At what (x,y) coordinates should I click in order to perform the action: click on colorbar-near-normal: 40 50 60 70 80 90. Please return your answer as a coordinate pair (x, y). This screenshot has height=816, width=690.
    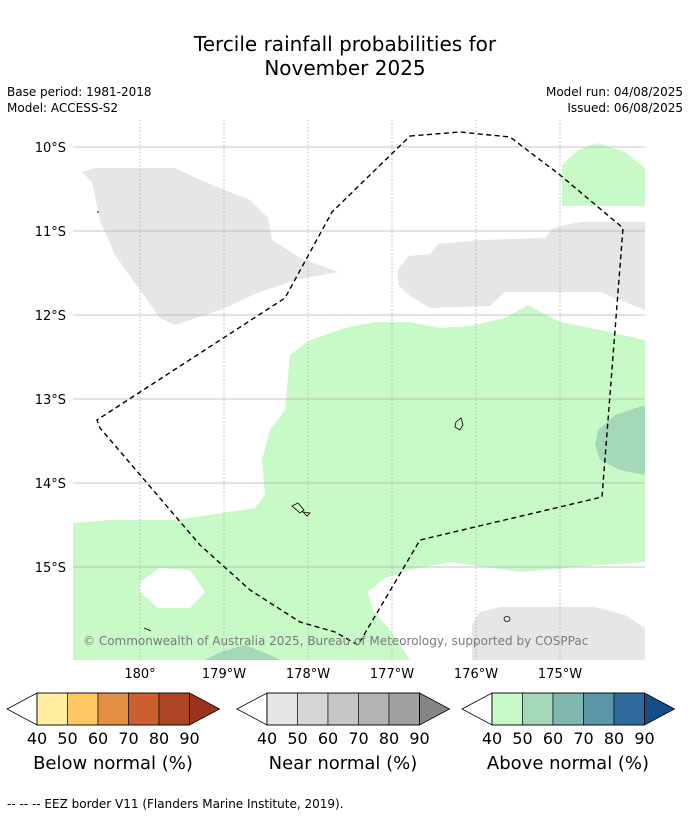
    Looking at the image, I should click on (343, 720).